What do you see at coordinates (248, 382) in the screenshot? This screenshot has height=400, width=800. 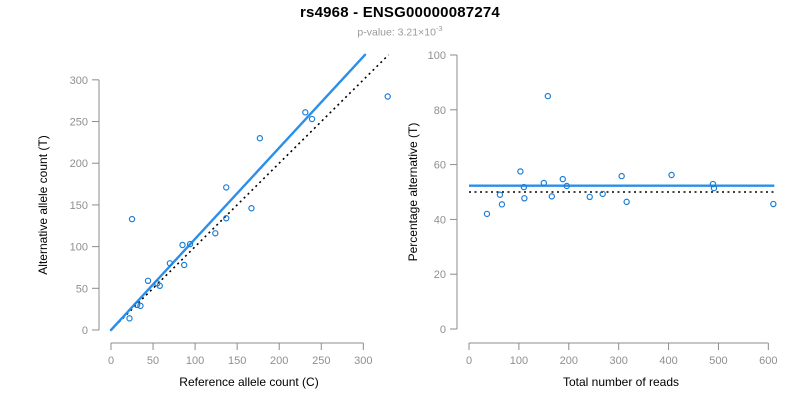 I see `x-axis-title: Reference allele count (C)` at bounding box center [248, 382].